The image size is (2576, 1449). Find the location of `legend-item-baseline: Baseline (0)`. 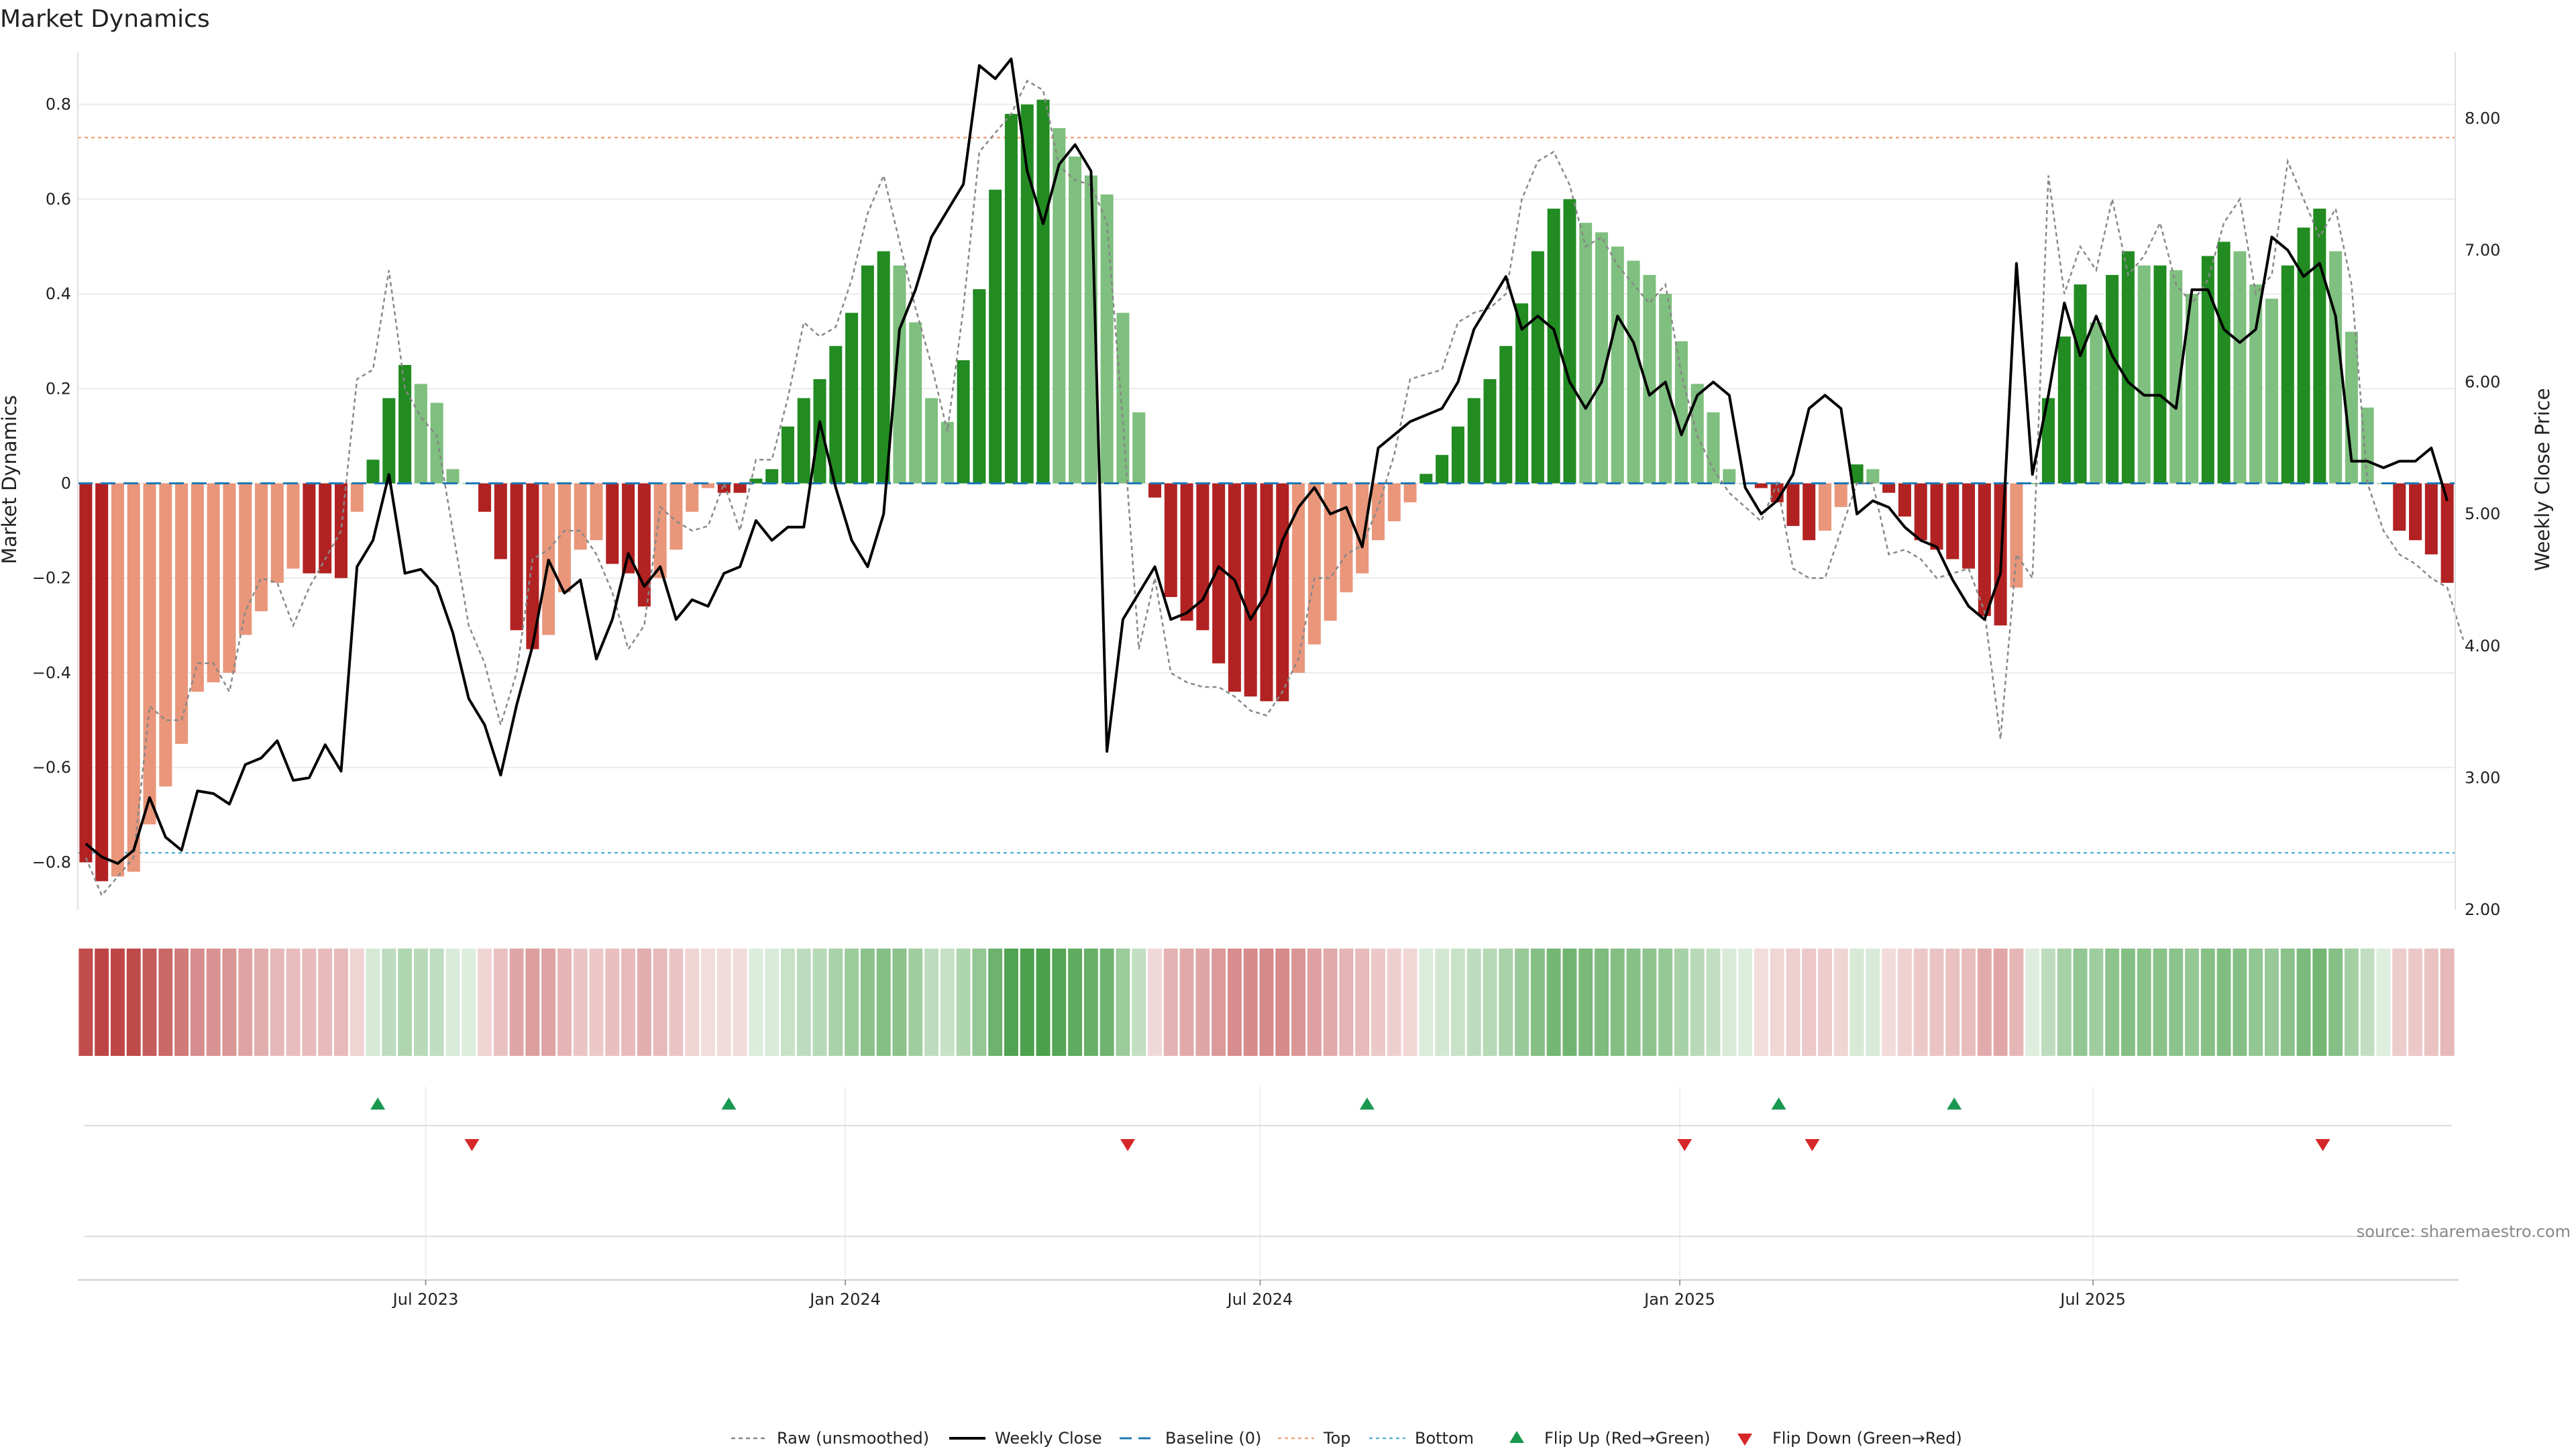

legend-item-baseline: Baseline (0) is located at coordinates (1190, 1438).